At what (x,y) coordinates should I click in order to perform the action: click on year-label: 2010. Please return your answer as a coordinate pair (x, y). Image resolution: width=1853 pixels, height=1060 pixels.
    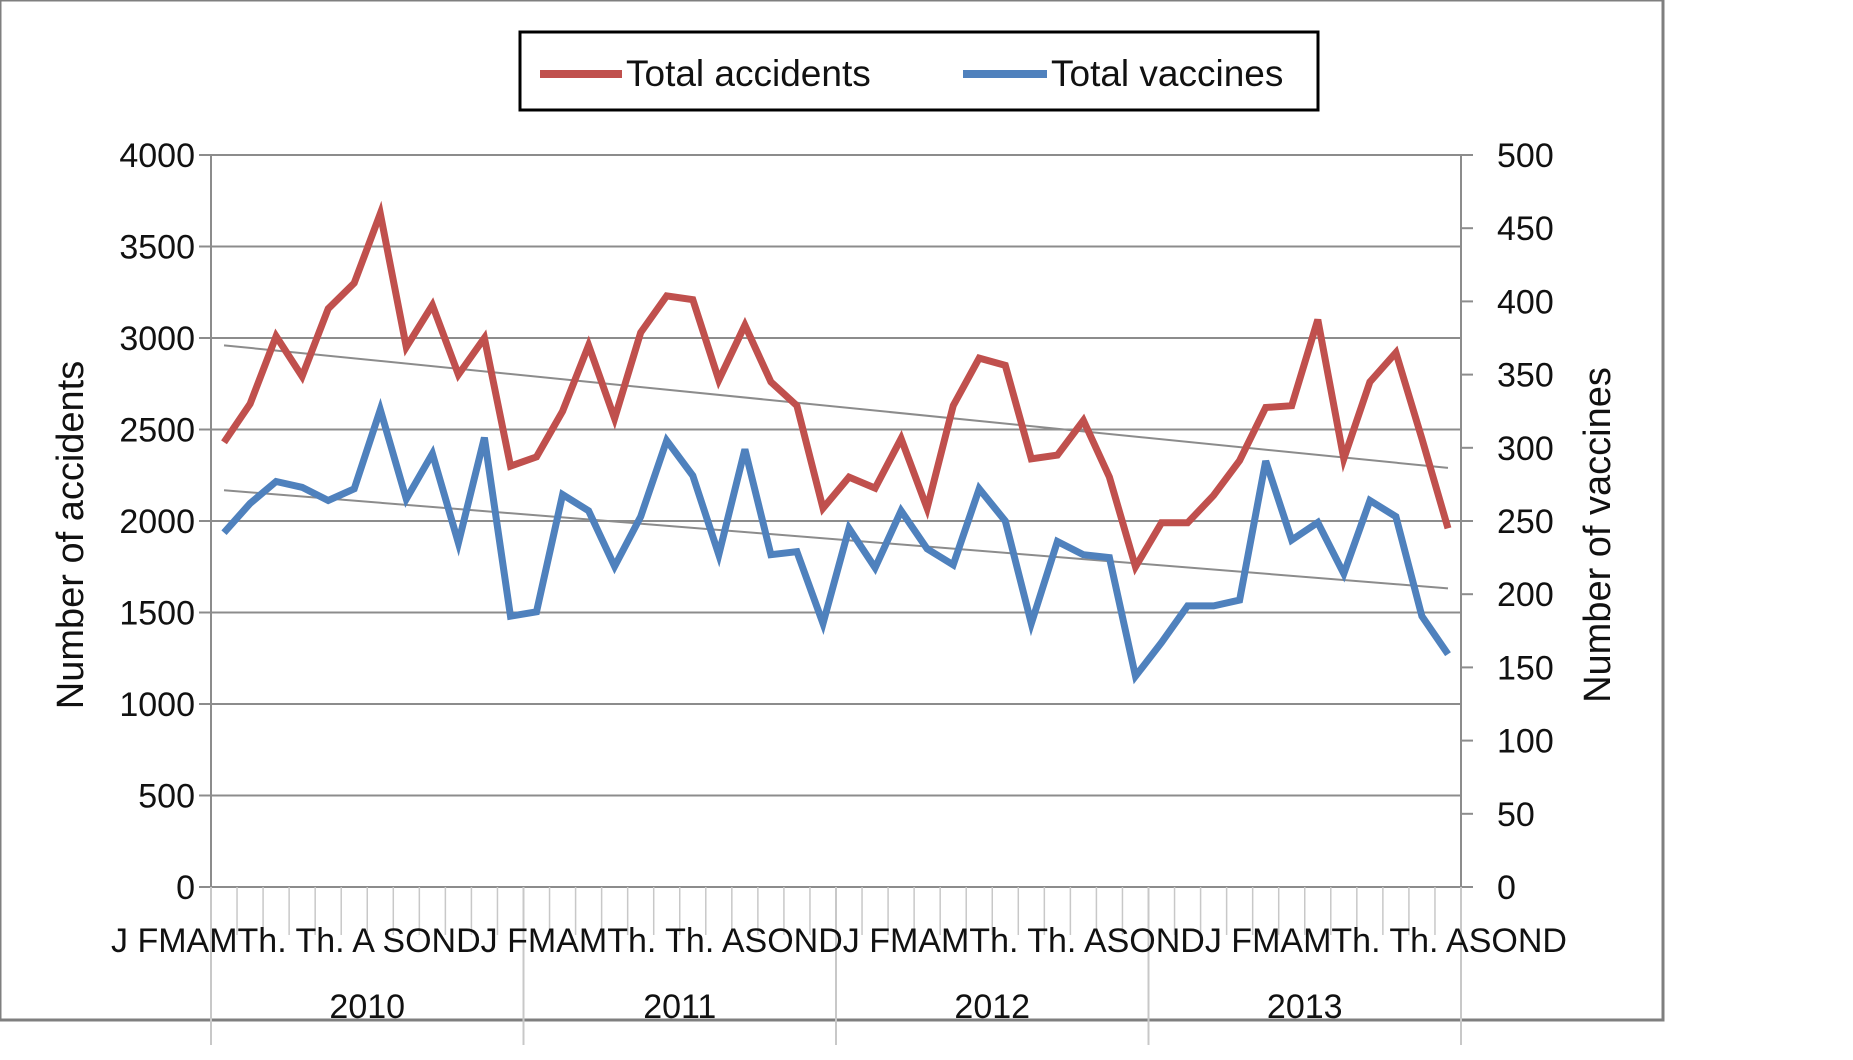
    Looking at the image, I should click on (367, 1007).